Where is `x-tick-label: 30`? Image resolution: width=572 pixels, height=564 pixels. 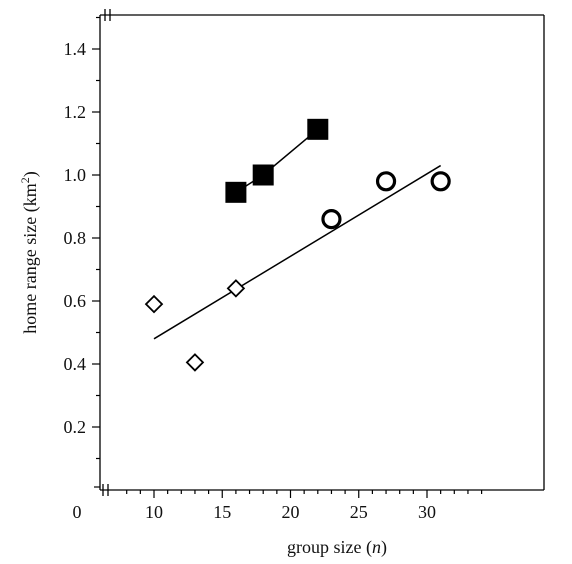
x-tick-label: 30 is located at coordinates (427, 512).